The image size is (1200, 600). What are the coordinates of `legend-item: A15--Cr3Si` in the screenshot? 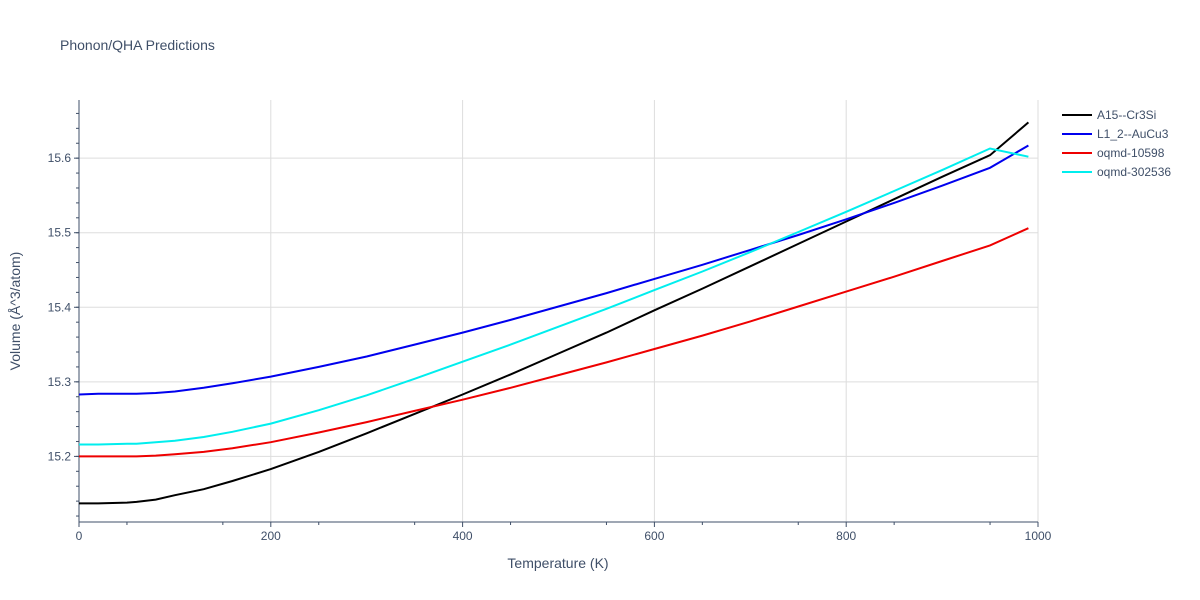 It's located at (1109, 115).